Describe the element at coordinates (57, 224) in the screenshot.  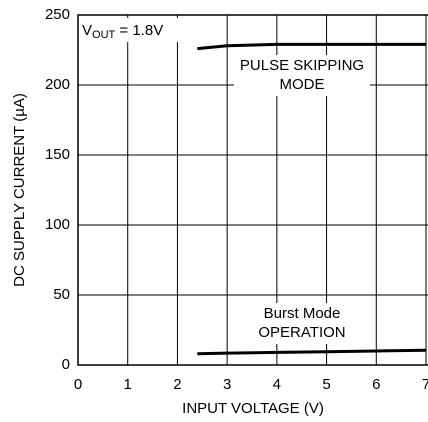
I see `y-tick-label: 100` at that location.